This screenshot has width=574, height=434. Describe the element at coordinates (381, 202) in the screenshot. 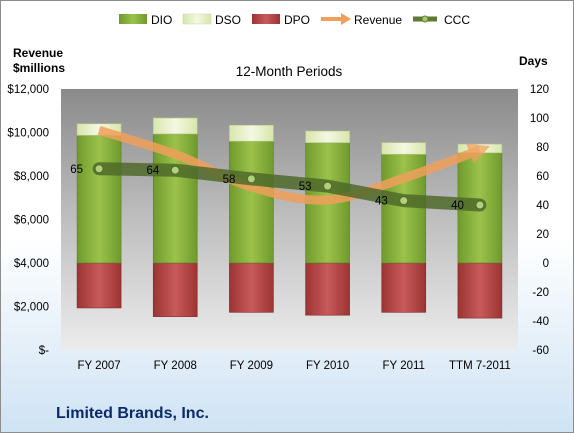

I see `ccc-data-label: 43` at that location.